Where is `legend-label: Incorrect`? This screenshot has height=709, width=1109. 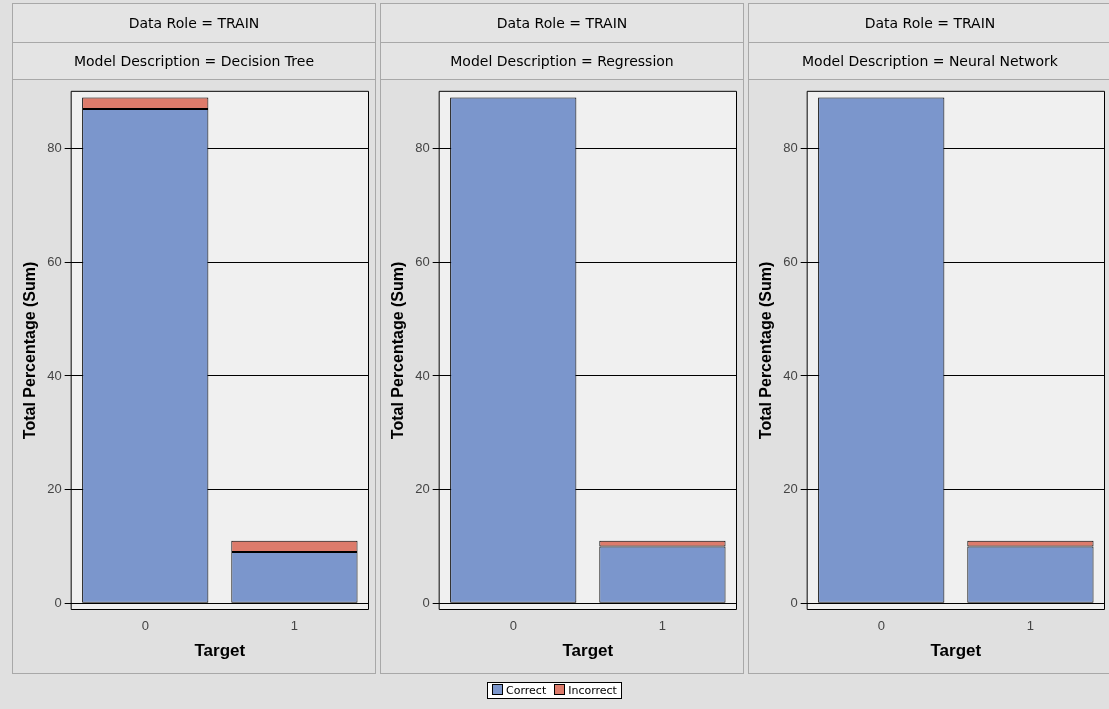 legend-label: Incorrect is located at coordinates (592, 690).